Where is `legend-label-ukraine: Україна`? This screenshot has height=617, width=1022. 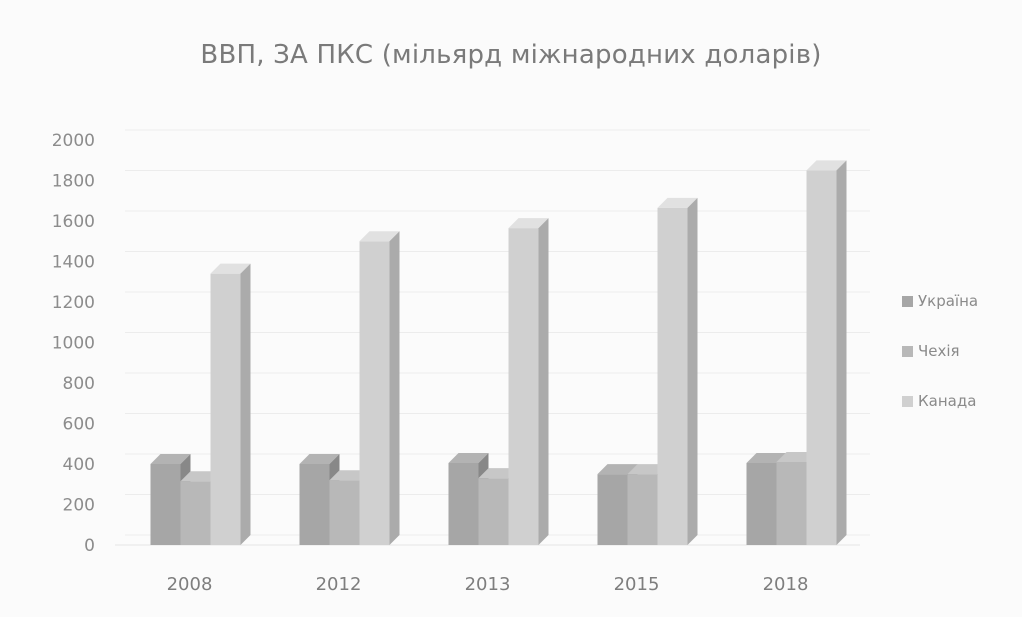
legend-label-ukraine: Україна is located at coordinates (948, 301).